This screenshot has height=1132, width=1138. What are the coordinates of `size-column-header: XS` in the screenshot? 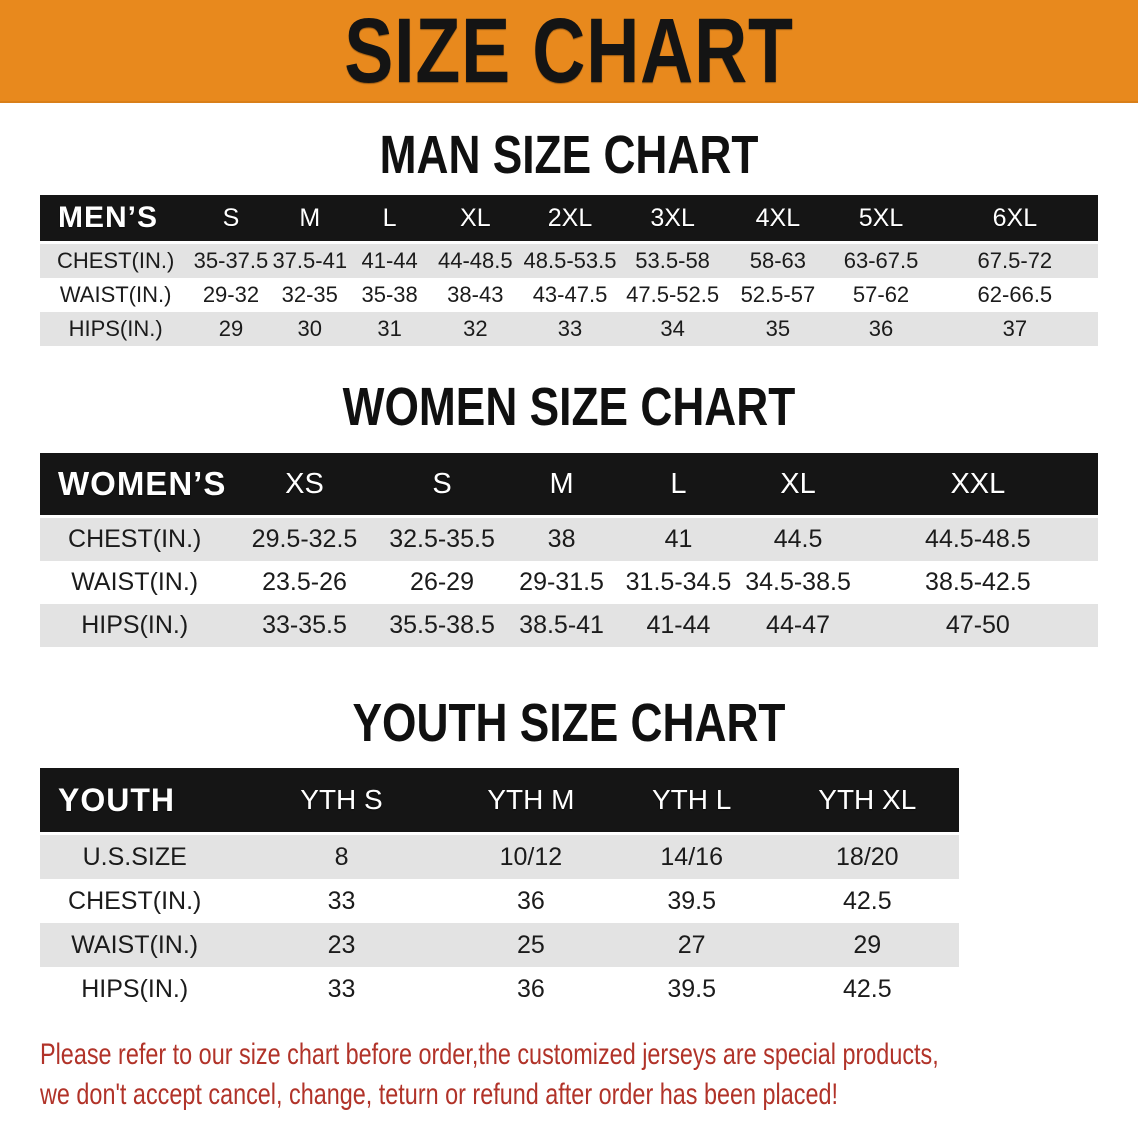 It's located at (304, 483).